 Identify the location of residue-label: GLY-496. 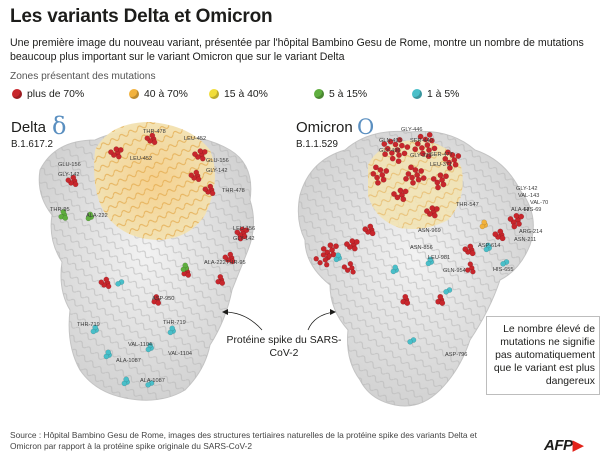
(389, 151).